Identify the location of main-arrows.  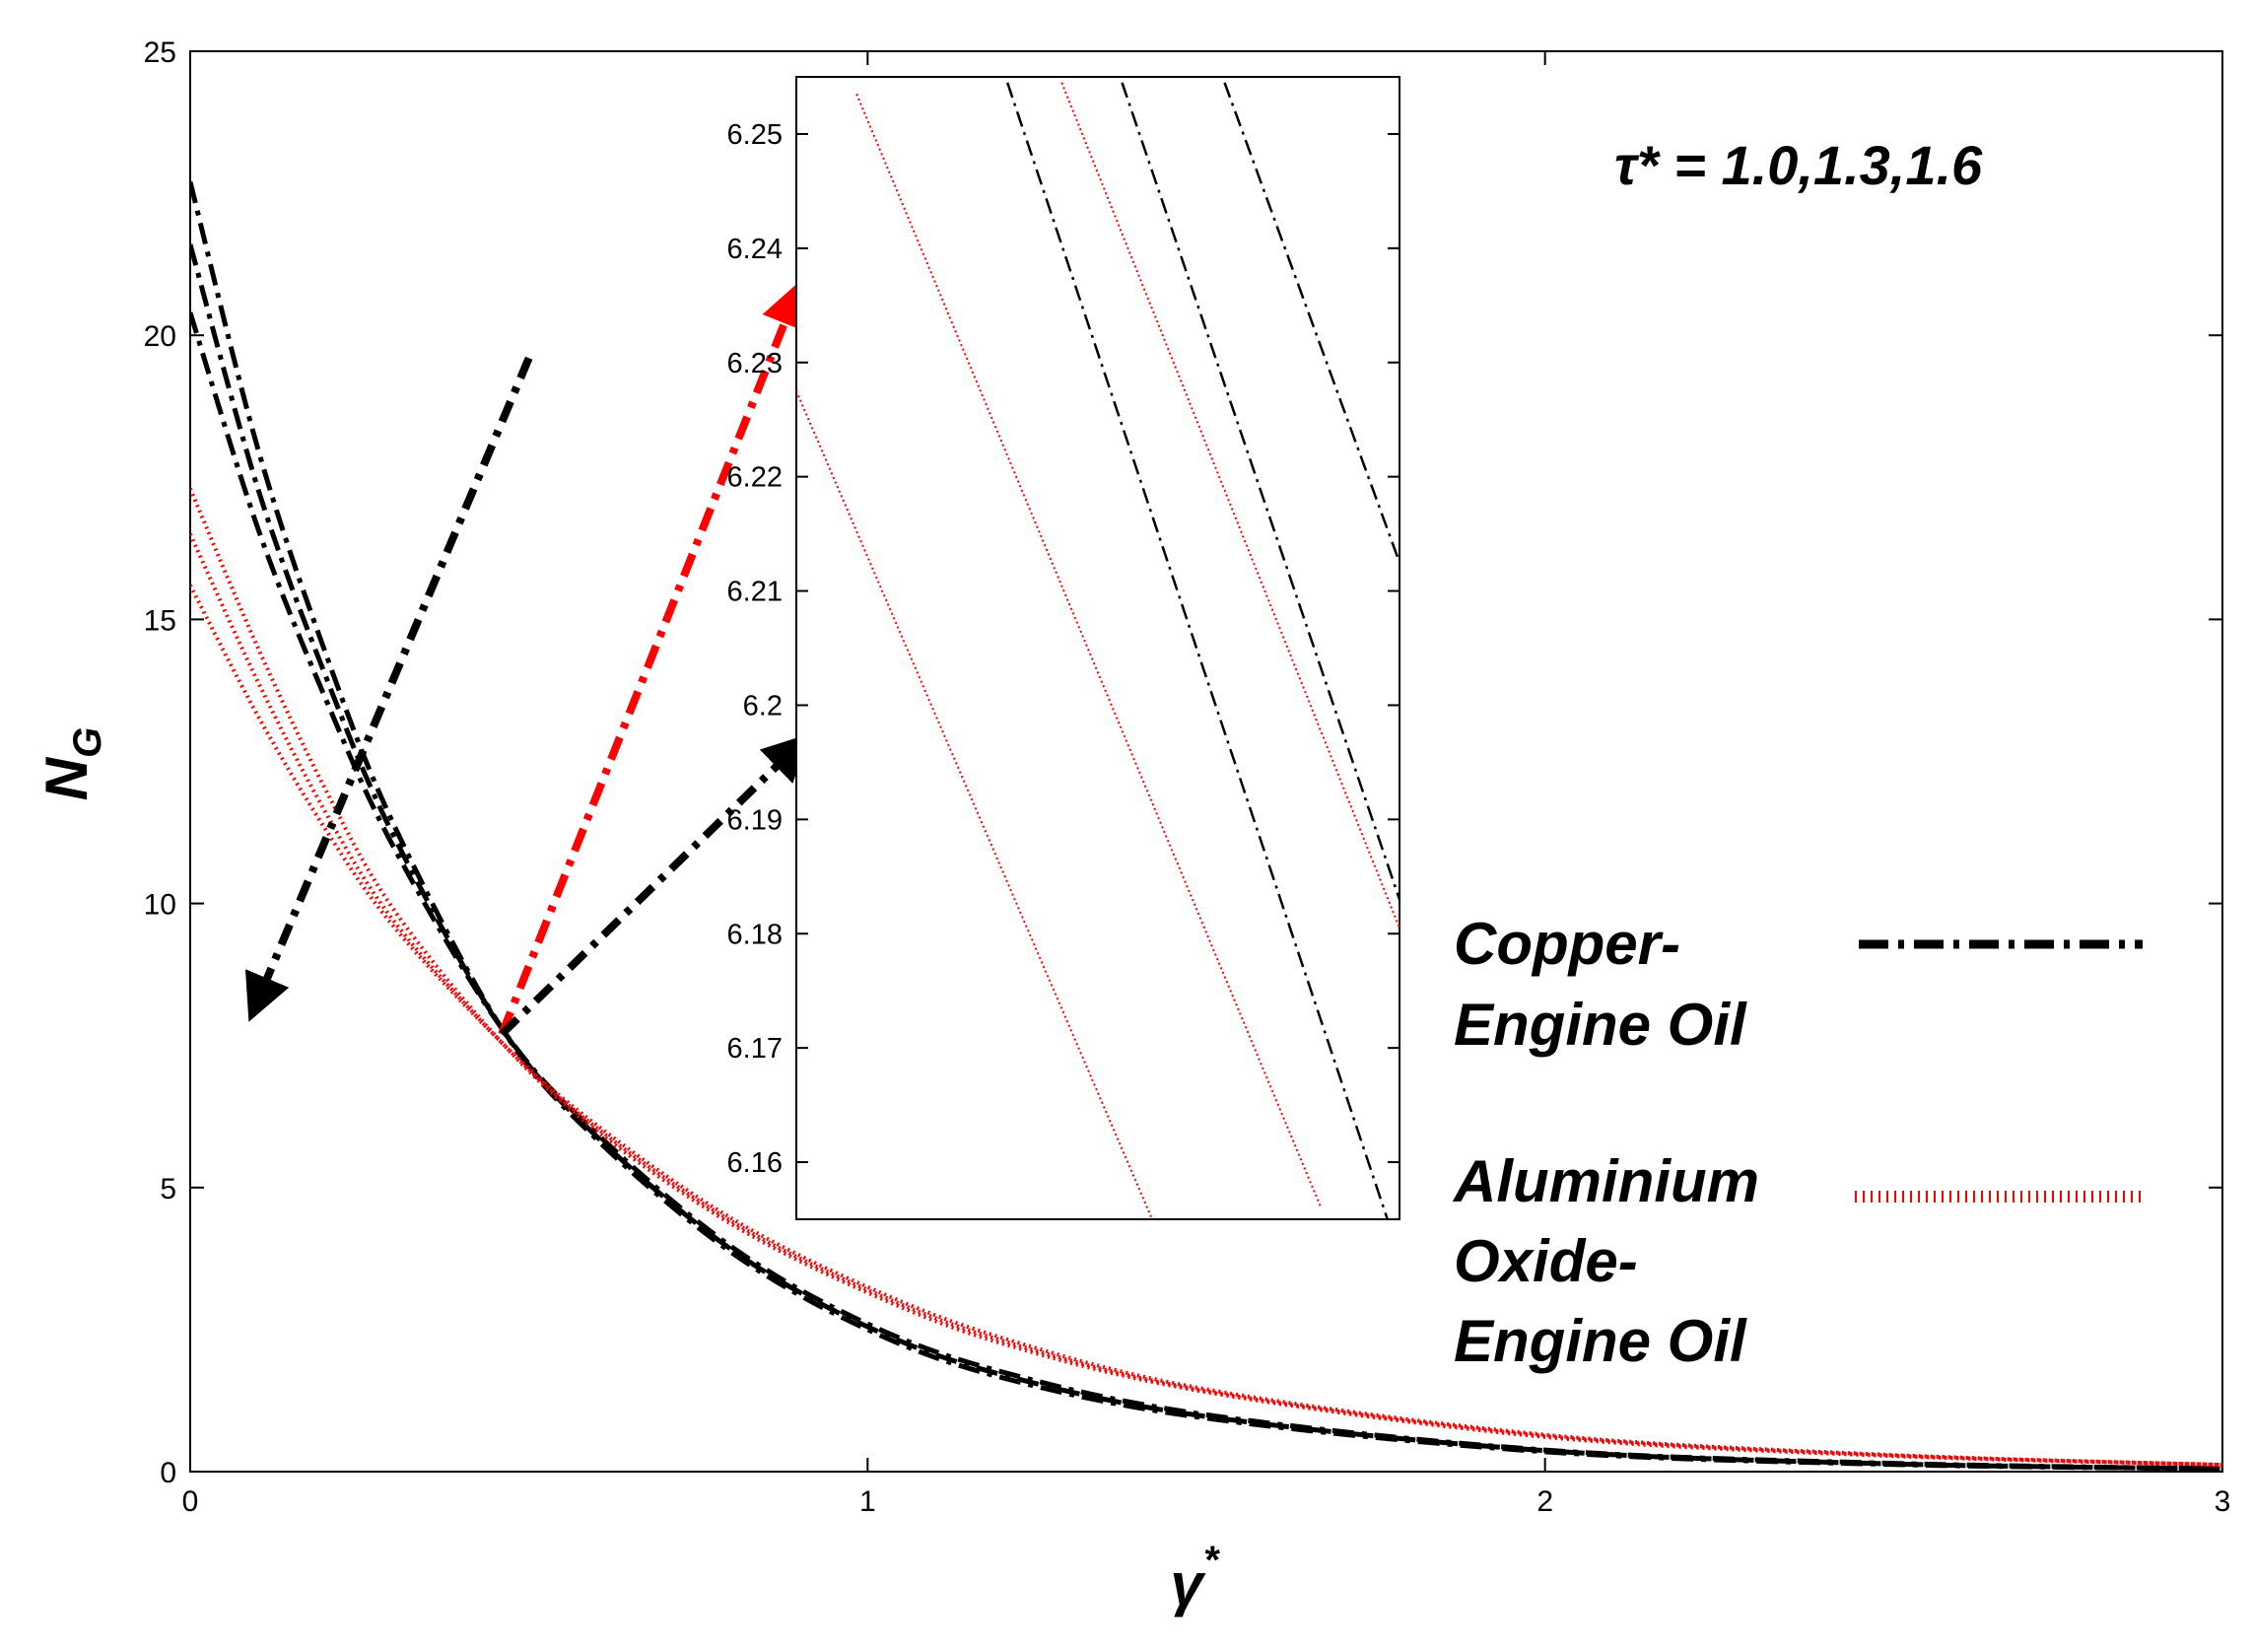
(527, 658).